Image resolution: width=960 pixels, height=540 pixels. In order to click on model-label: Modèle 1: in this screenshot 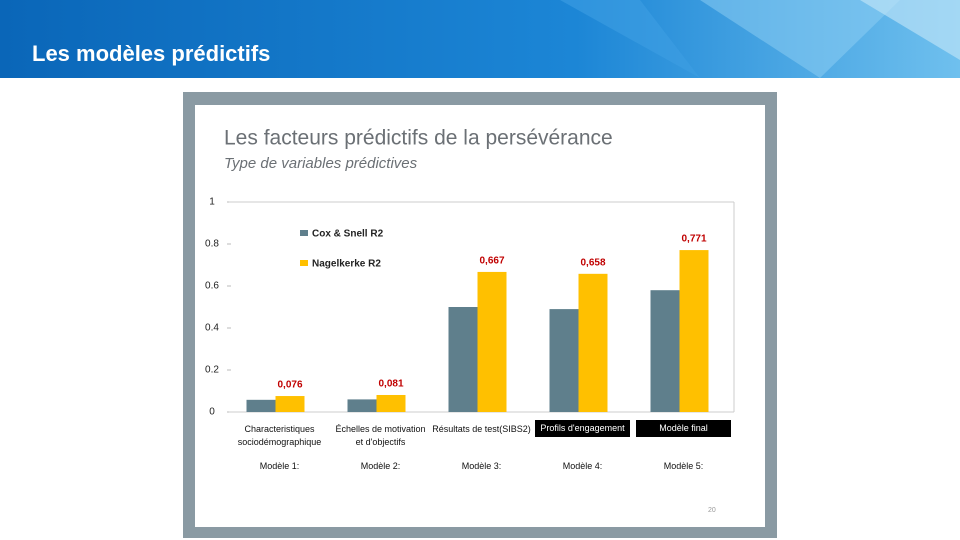, I will do `click(279, 466)`.